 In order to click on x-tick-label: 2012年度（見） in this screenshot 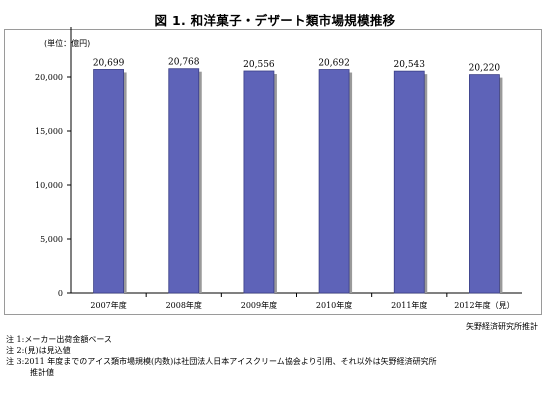, I will do `click(484, 305)`.